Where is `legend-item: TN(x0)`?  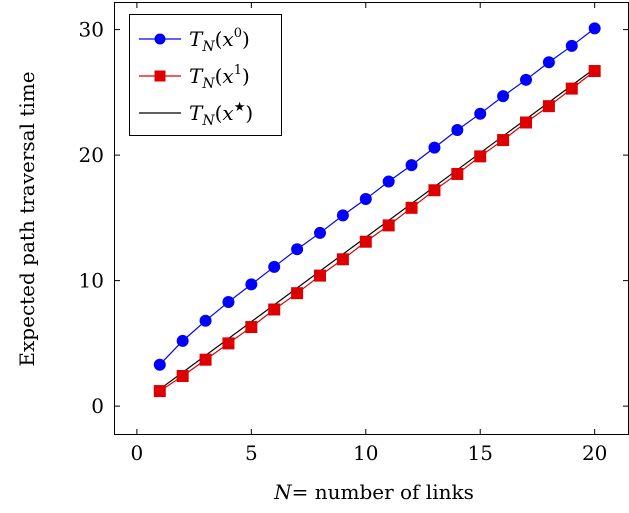 legend-item: TN(x0) is located at coordinates (194, 40).